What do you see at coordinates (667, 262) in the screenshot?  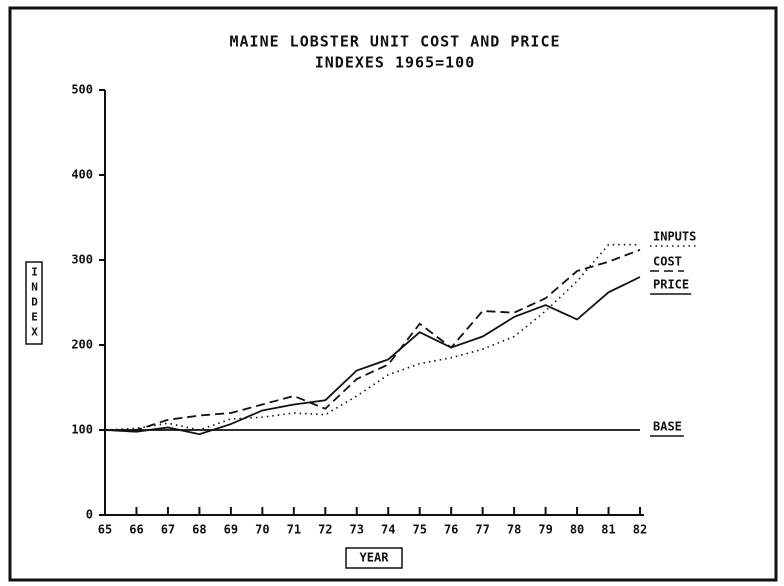 I see `legend-label: COST` at bounding box center [667, 262].